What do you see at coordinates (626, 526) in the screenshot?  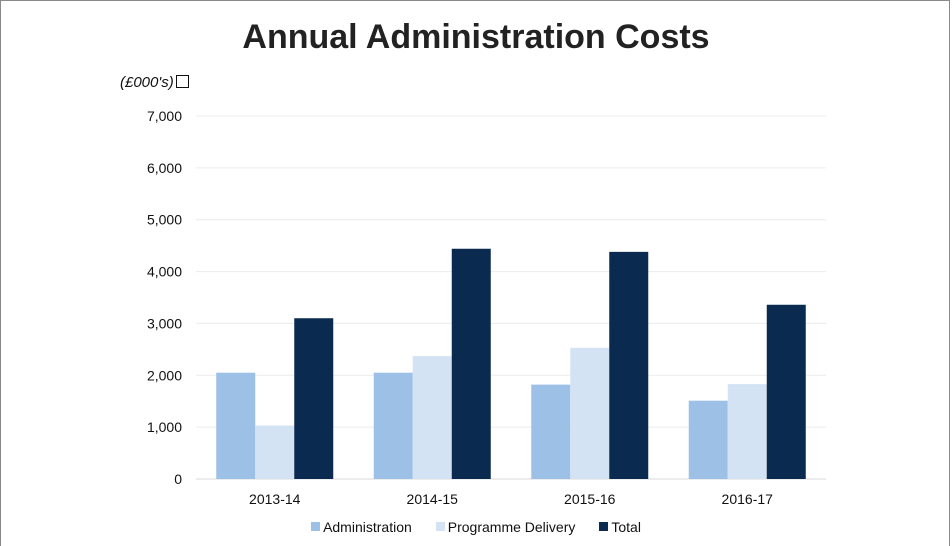 I see `legend-label: Total` at bounding box center [626, 526].